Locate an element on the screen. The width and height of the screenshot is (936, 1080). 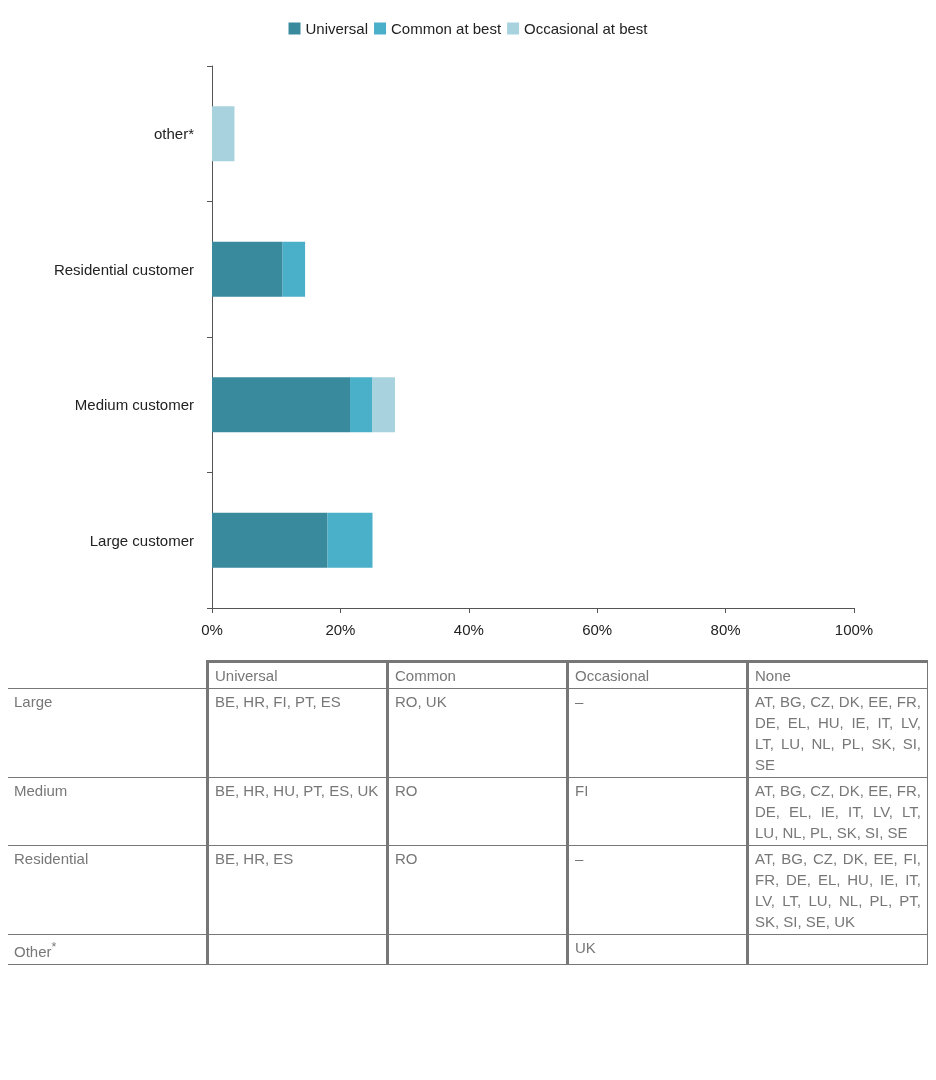
text: BE, HR, ES is located at coordinates (254, 858).